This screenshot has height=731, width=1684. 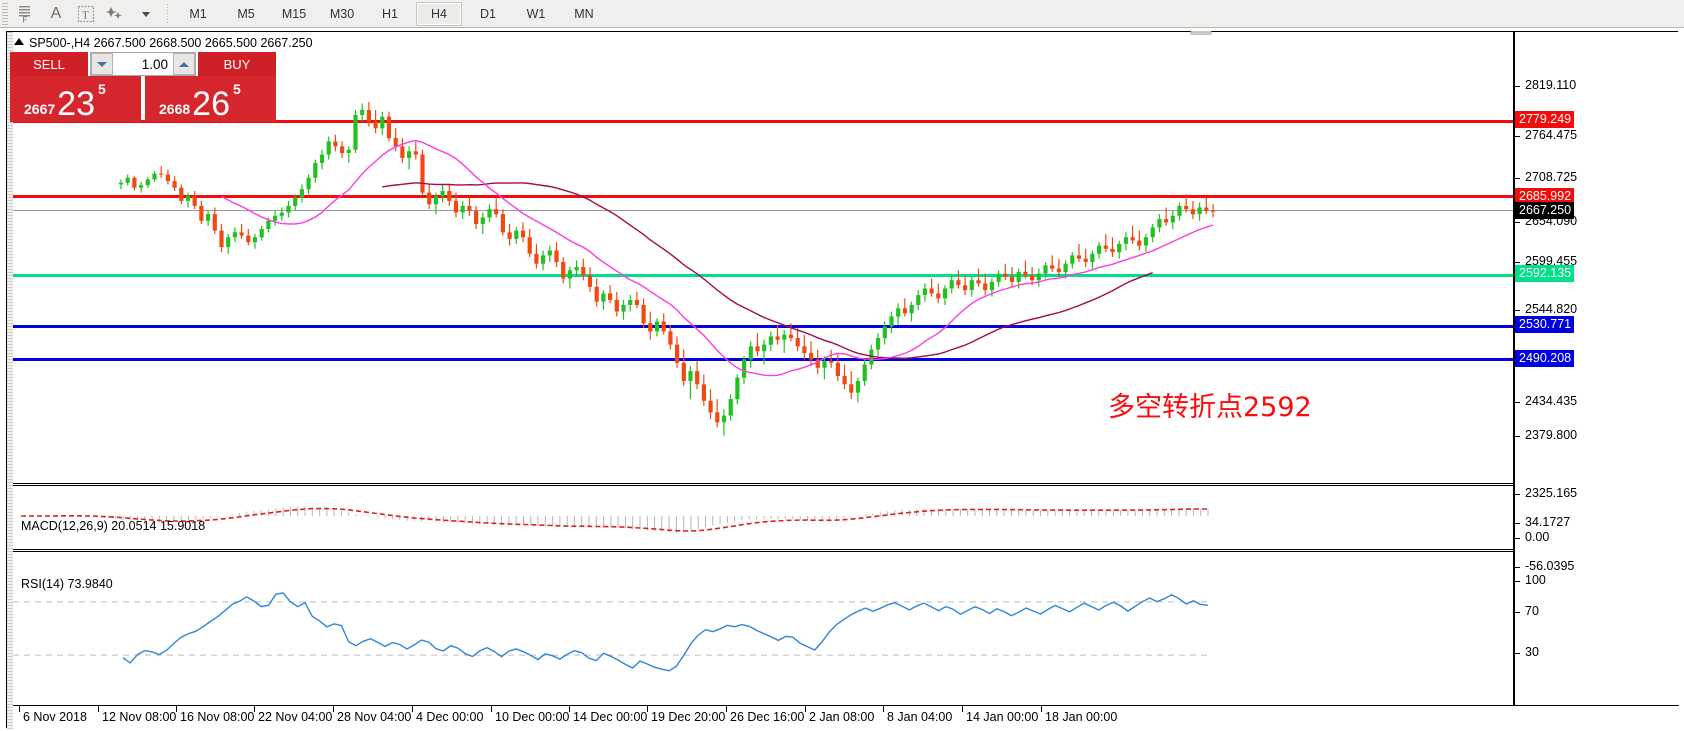 What do you see at coordinates (154, 64) in the screenshot?
I see `volume-value: 1.00` at bounding box center [154, 64].